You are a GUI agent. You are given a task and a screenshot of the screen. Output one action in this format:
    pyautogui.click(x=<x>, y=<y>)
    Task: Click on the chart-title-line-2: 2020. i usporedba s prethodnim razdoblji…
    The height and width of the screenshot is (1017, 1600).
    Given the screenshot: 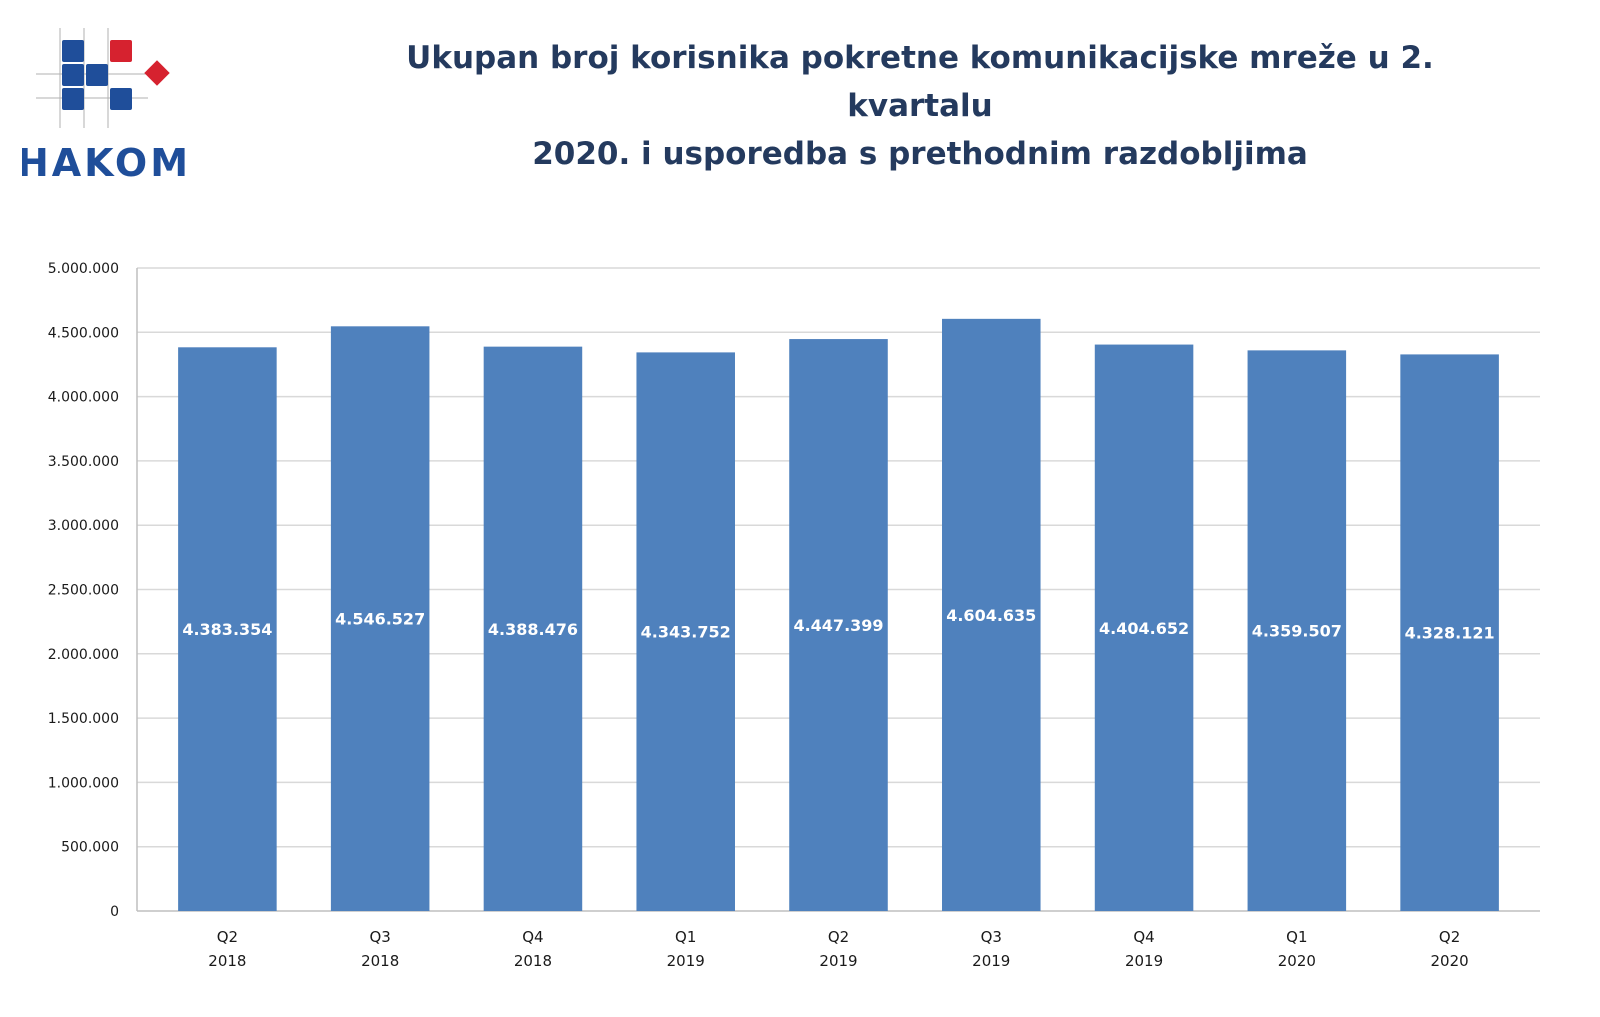 What is the action you would take?
    pyautogui.click(x=920, y=154)
    